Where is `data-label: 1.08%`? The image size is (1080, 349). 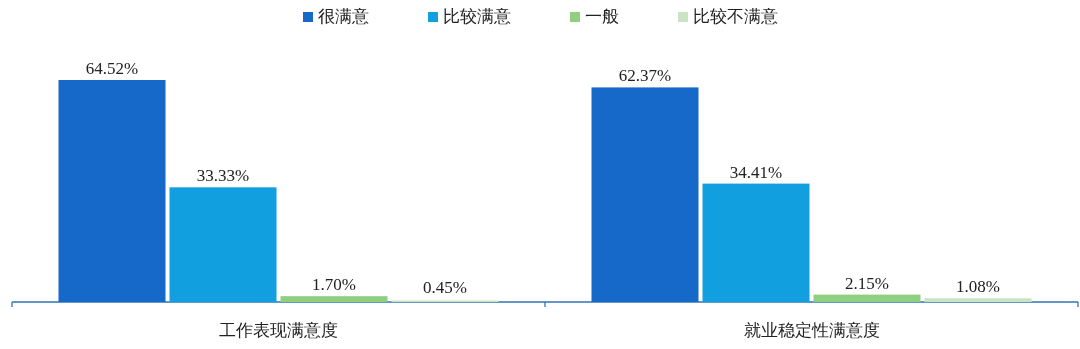
data-label: 1.08% is located at coordinates (978, 287).